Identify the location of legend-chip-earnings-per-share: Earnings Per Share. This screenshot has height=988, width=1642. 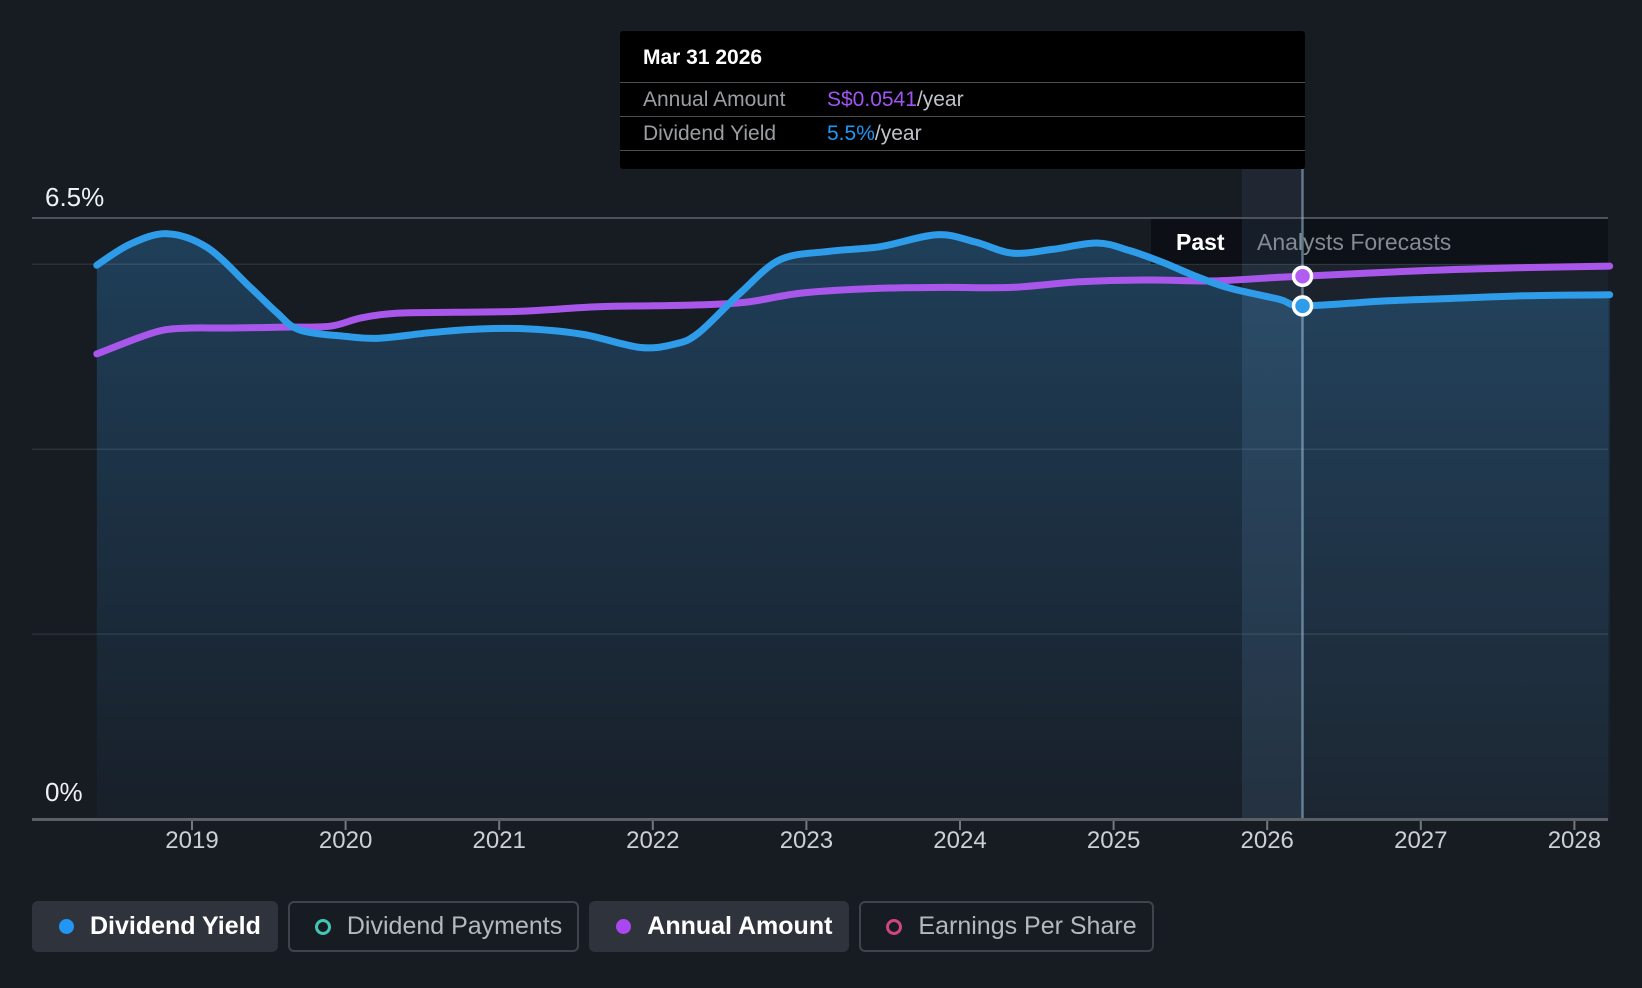
(1006, 926).